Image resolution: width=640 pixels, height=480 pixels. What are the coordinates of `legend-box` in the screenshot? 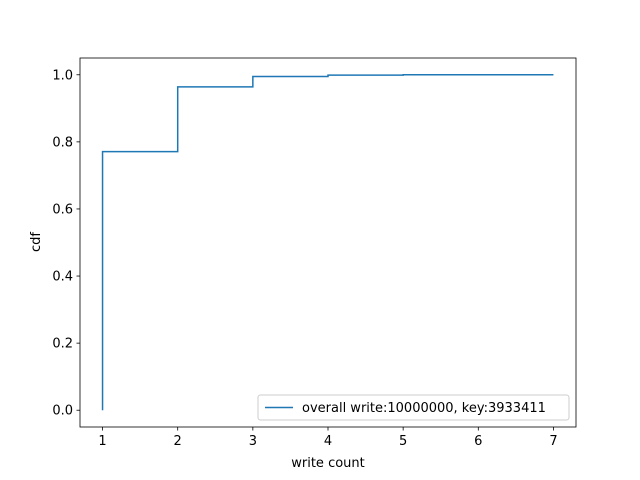 It's located at (413, 407).